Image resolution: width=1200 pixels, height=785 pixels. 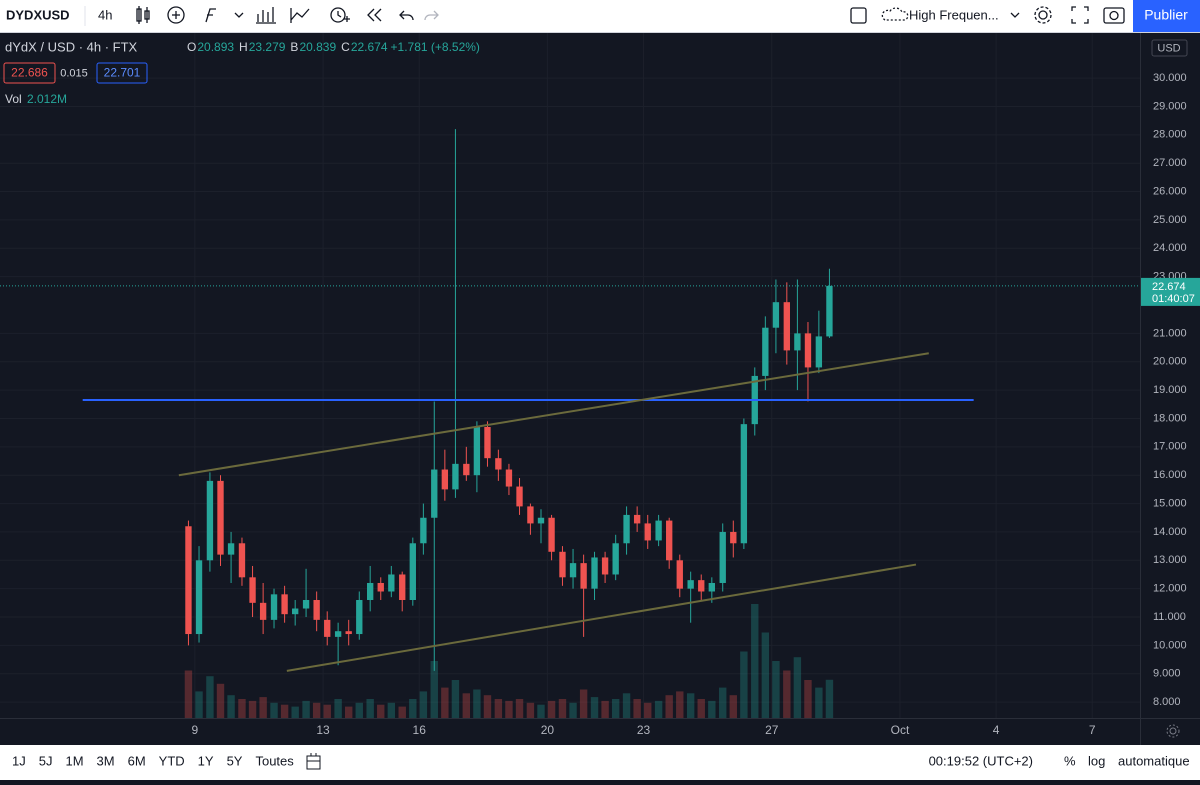 What do you see at coordinates (340, 15) in the screenshot?
I see `alert-icon` at bounding box center [340, 15].